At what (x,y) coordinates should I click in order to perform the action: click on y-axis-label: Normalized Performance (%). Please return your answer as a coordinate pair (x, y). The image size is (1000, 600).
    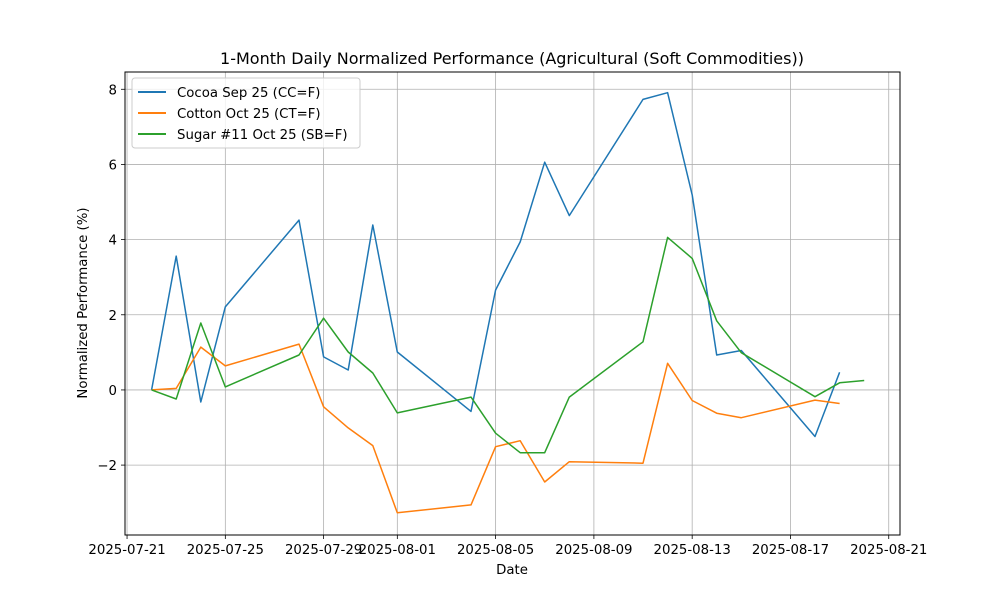
    Looking at the image, I should click on (83, 302).